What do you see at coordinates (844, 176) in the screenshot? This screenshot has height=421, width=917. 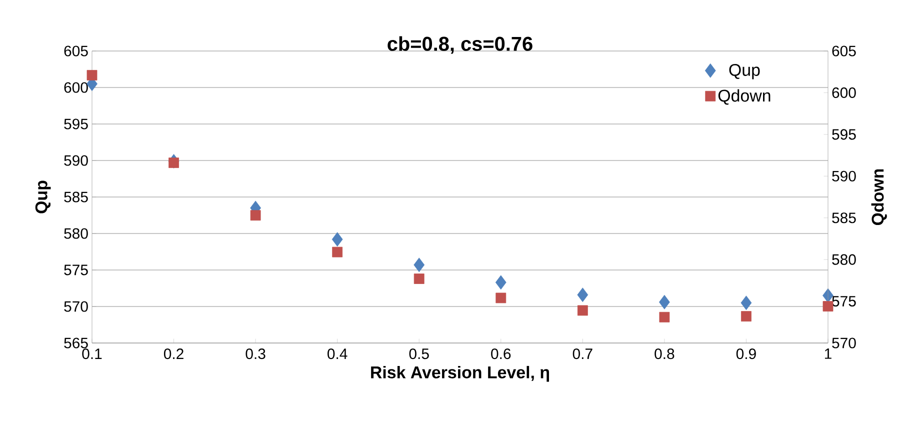 I see `y2-tick-label: 590` at bounding box center [844, 176].